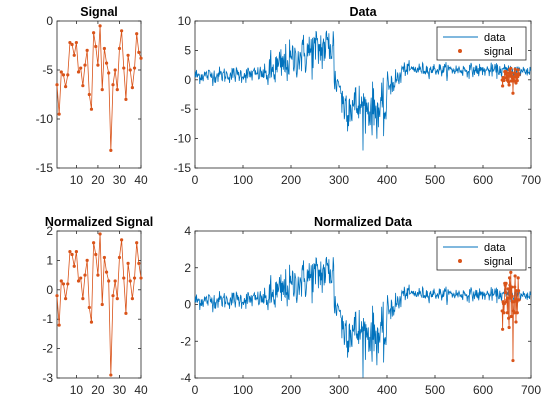 The height and width of the screenshot is (420, 560). I want to click on signal-series, so click(99, 88).